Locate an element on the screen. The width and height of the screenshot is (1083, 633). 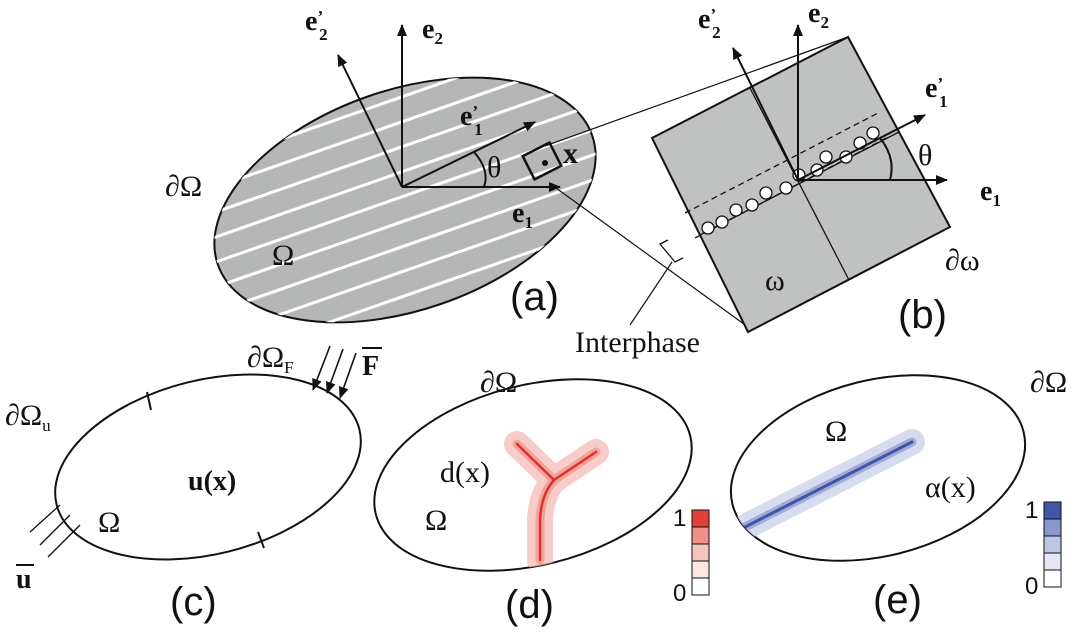
rve-cell is located at coordinates (801, 184).